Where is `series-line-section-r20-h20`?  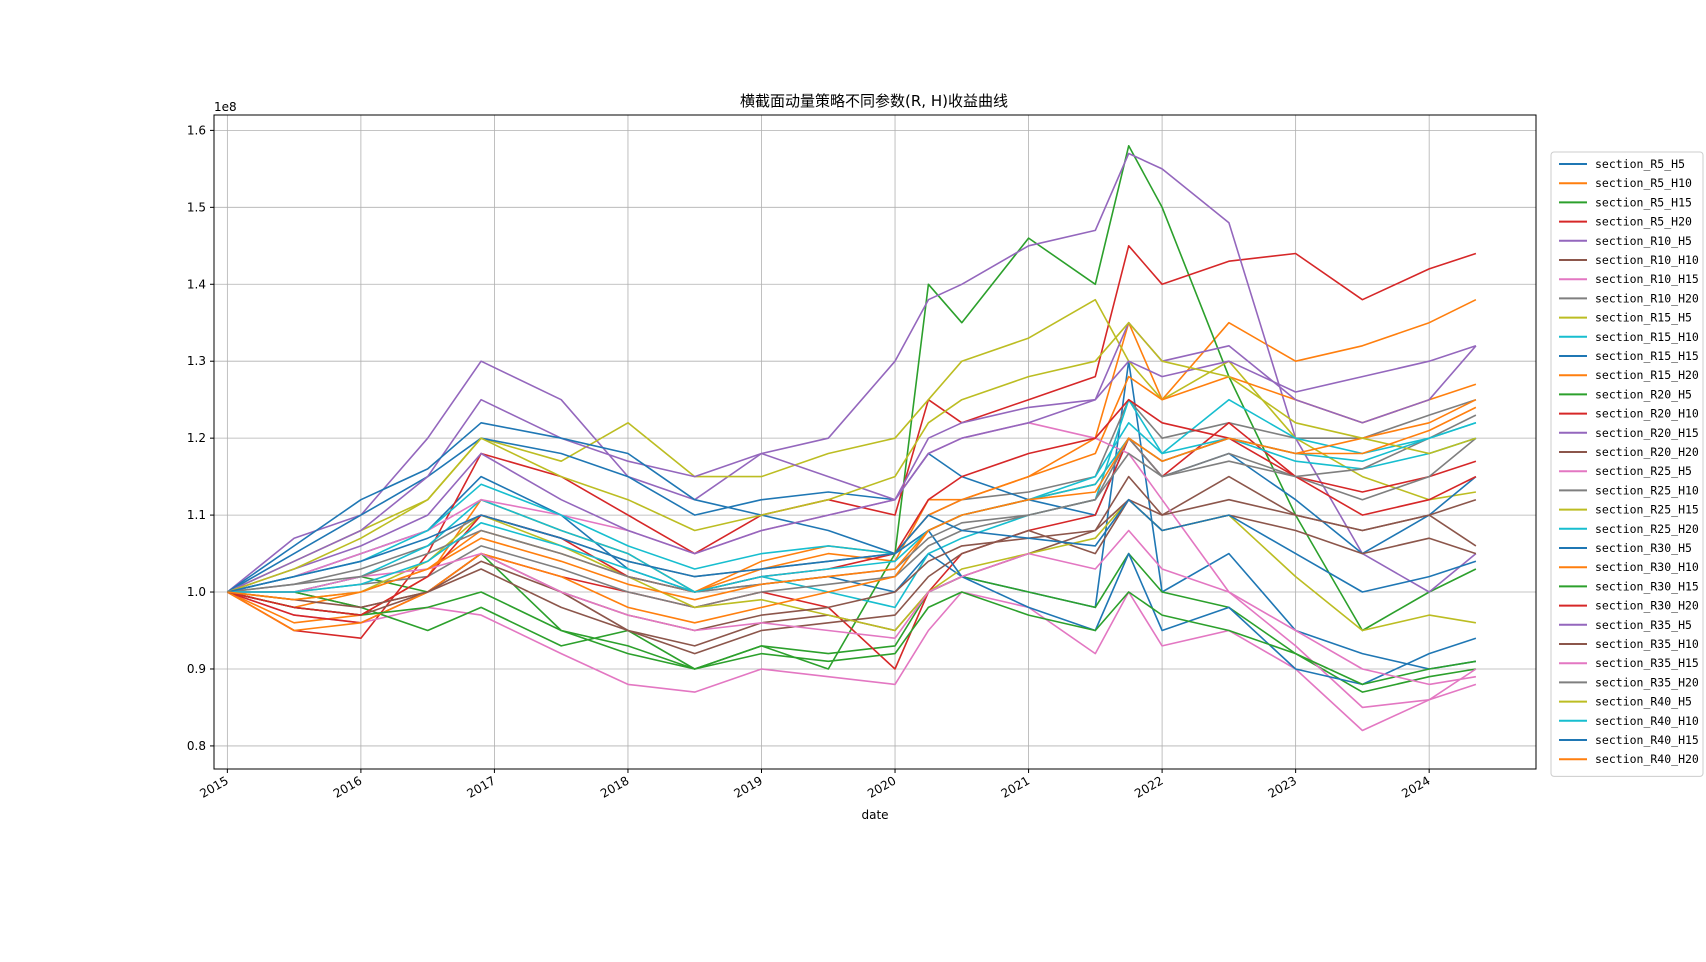 series-line-section-r20-h20 is located at coordinates (852, 576).